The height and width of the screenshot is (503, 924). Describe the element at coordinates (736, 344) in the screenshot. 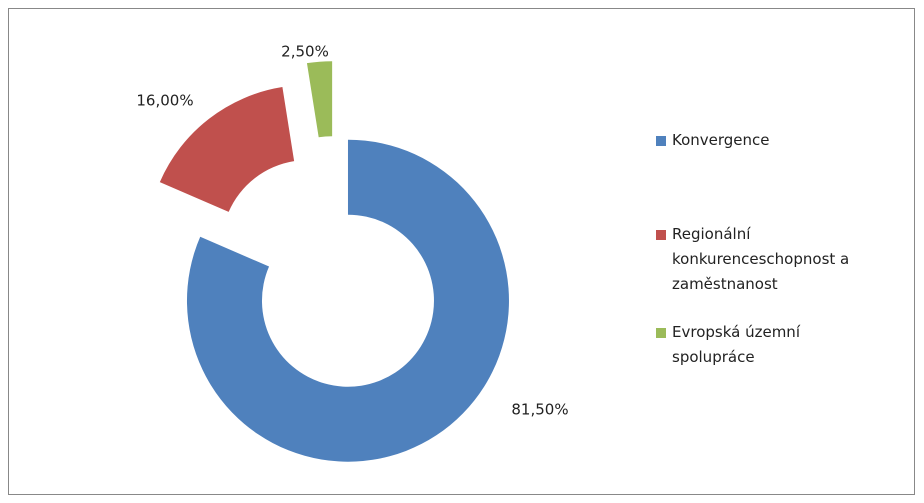

I see `legend-label: Evropská územní spolupráce` at that location.